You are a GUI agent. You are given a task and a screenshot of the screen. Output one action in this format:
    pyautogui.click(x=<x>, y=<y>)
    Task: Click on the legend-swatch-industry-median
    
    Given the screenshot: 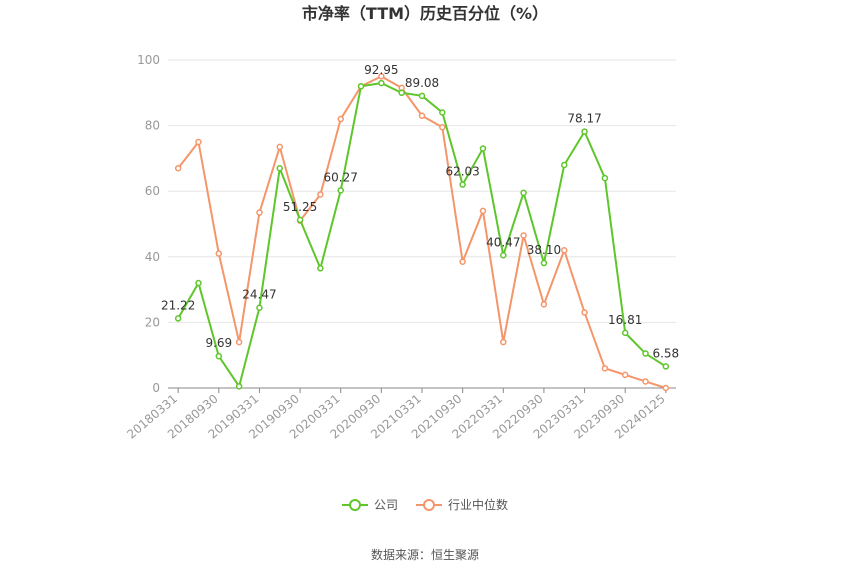 What is the action you would take?
    pyautogui.click(x=429, y=505)
    